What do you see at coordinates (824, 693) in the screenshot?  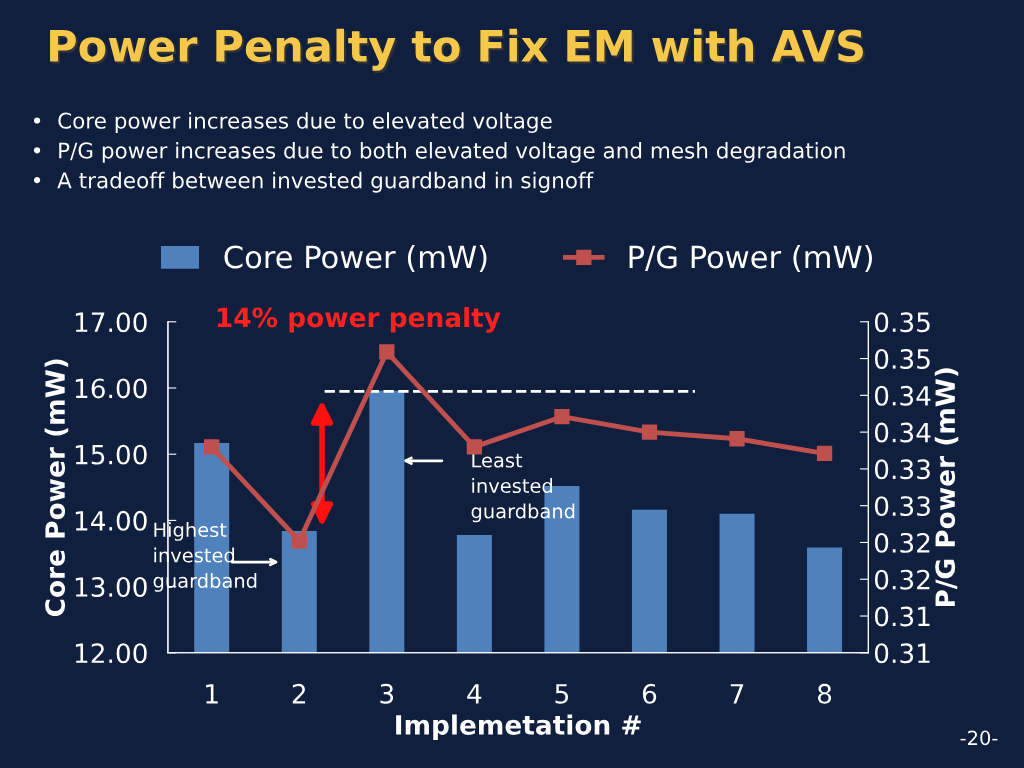 I see `x-tick-label: 8` at bounding box center [824, 693].